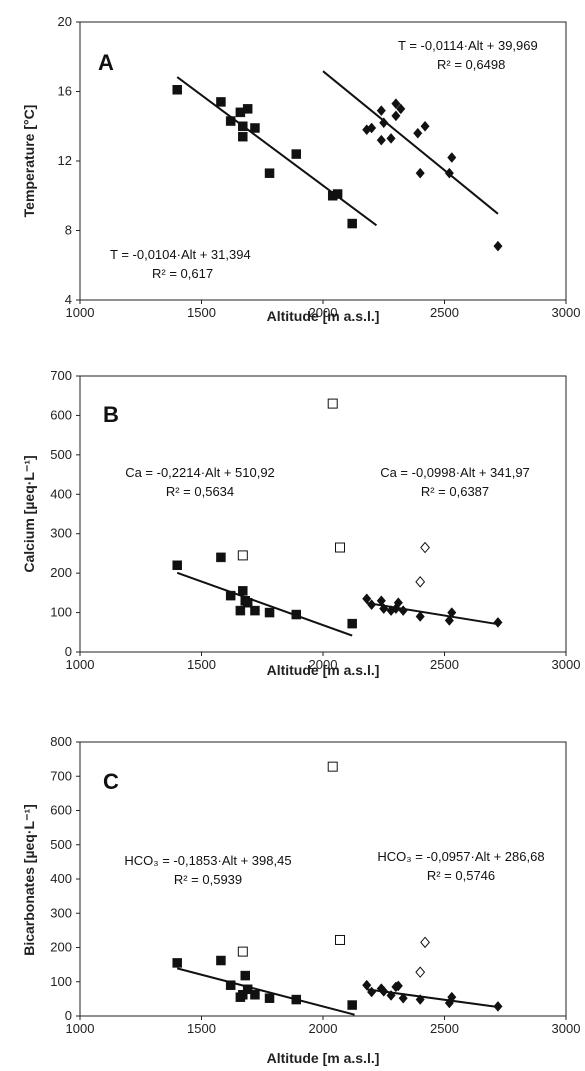  What do you see at coordinates (460, 856) in the screenshot?
I see `annotation-equation: HCO₃ = -0,0957·Alt + 286,68` at bounding box center [460, 856].